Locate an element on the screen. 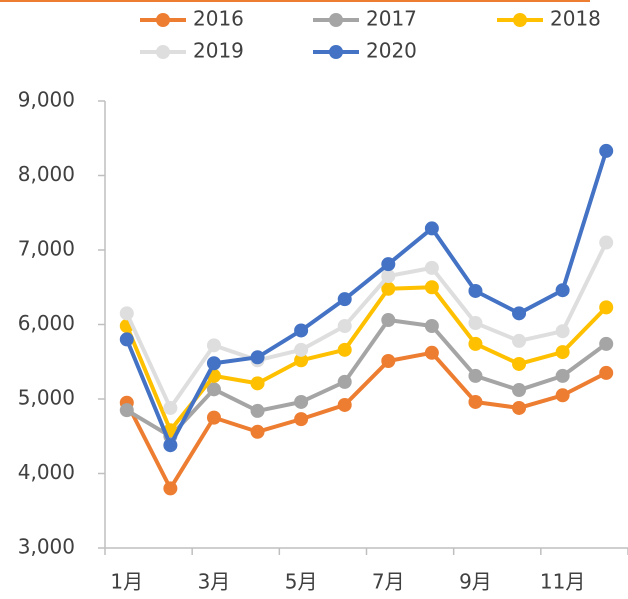 This screenshot has height=599, width=628. y-tick-label: 8,000 is located at coordinates (46, 174).